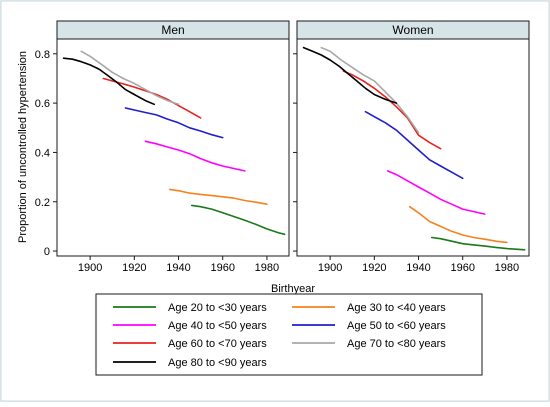 The width and height of the screenshot is (550, 407). I want to click on legend-label-5: Age 70 to <80 years, so click(396, 344).